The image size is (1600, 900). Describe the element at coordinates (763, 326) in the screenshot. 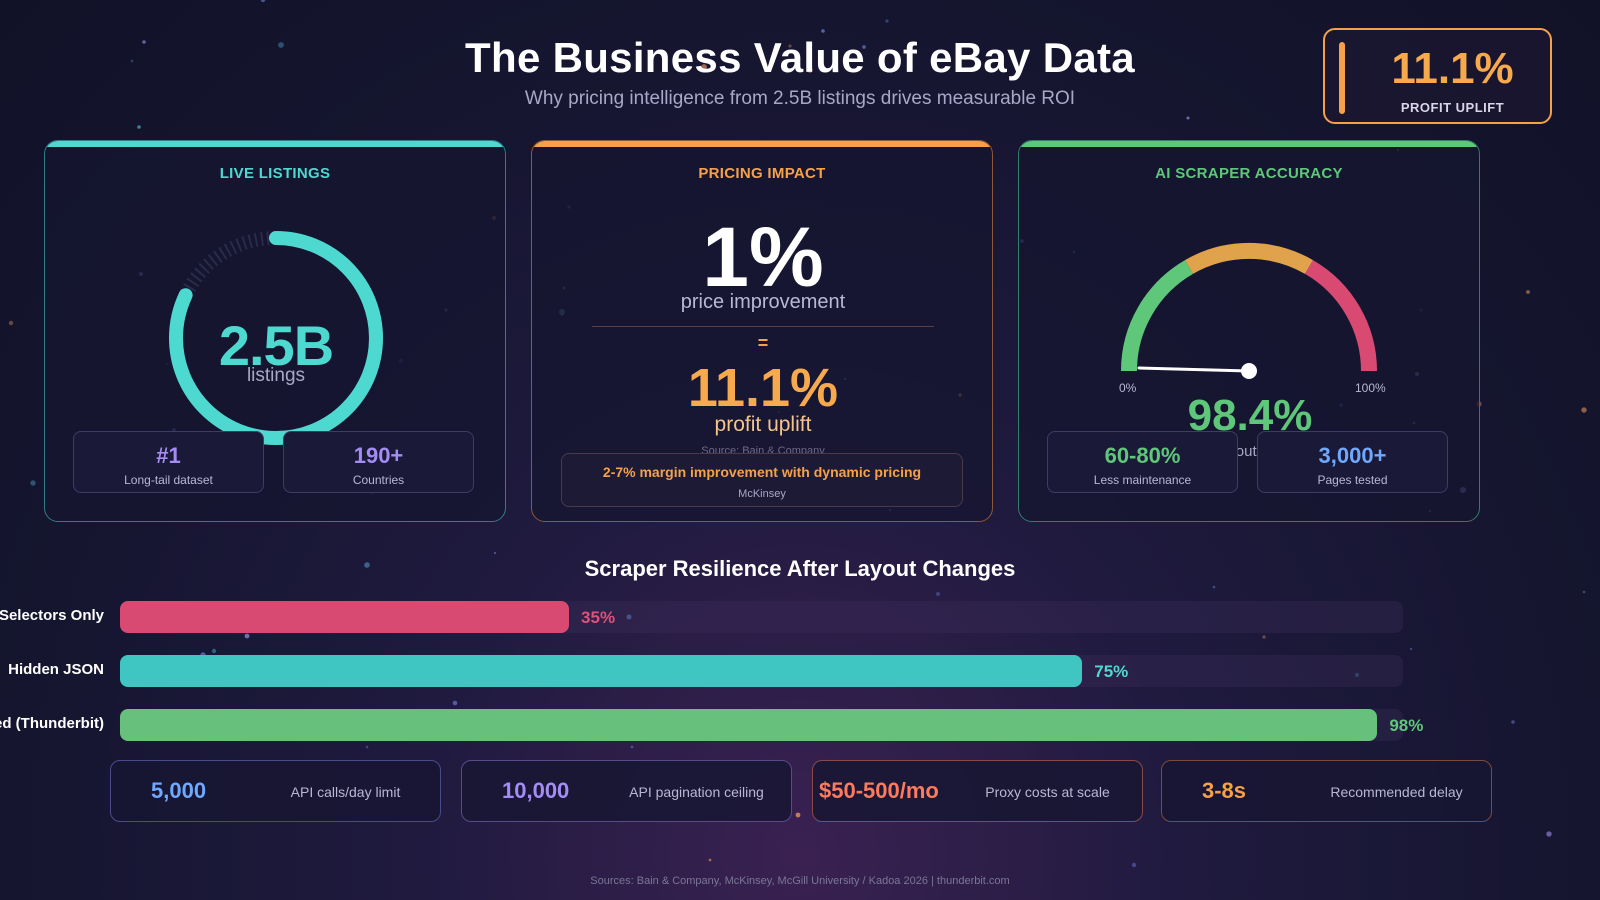

I see `divider` at that location.